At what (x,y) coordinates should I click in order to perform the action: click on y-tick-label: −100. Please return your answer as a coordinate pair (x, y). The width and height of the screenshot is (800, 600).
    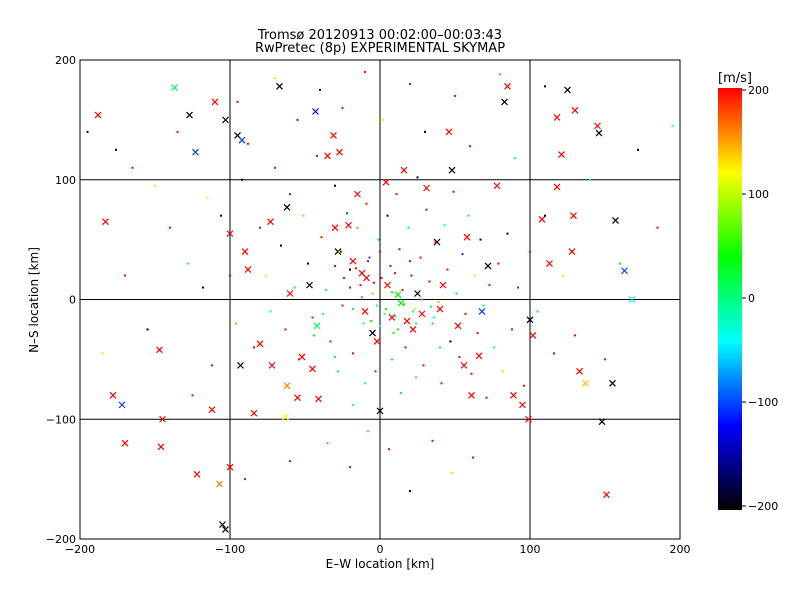
    Looking at the image, I should click on (61, 419).